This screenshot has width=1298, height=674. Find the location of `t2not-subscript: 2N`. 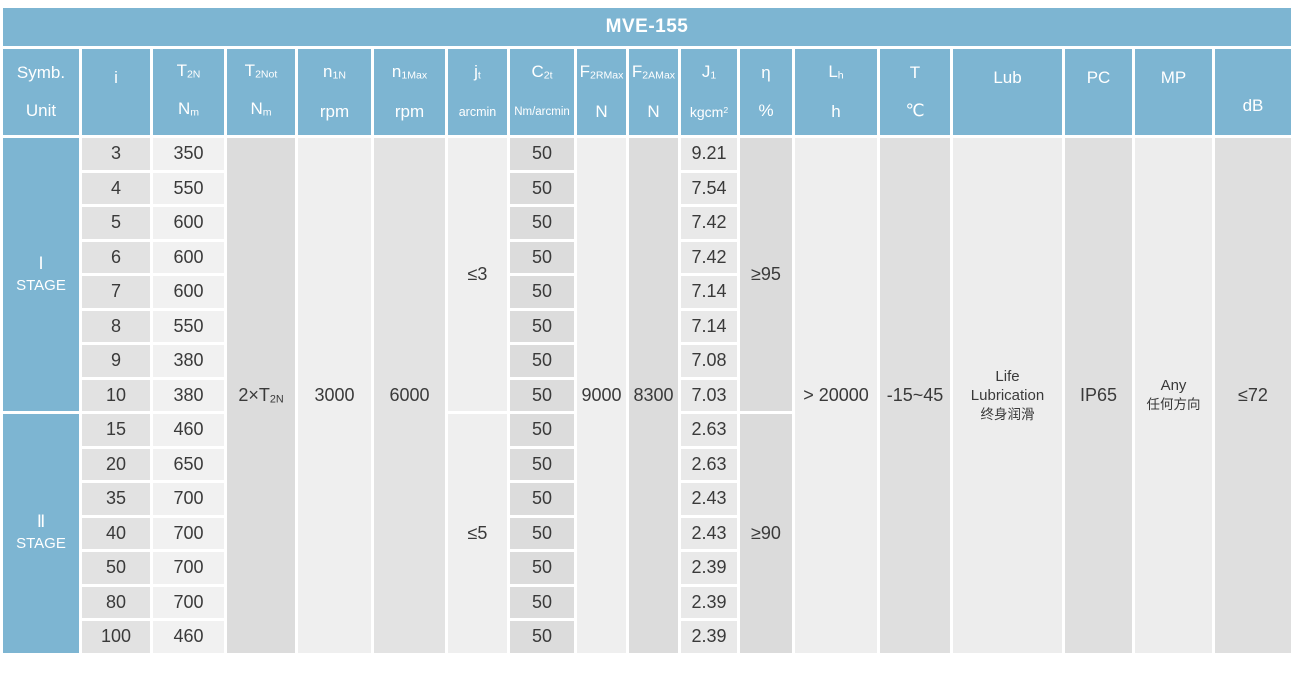

t2not-subscript: 2N is located at coordinates (276, 399).